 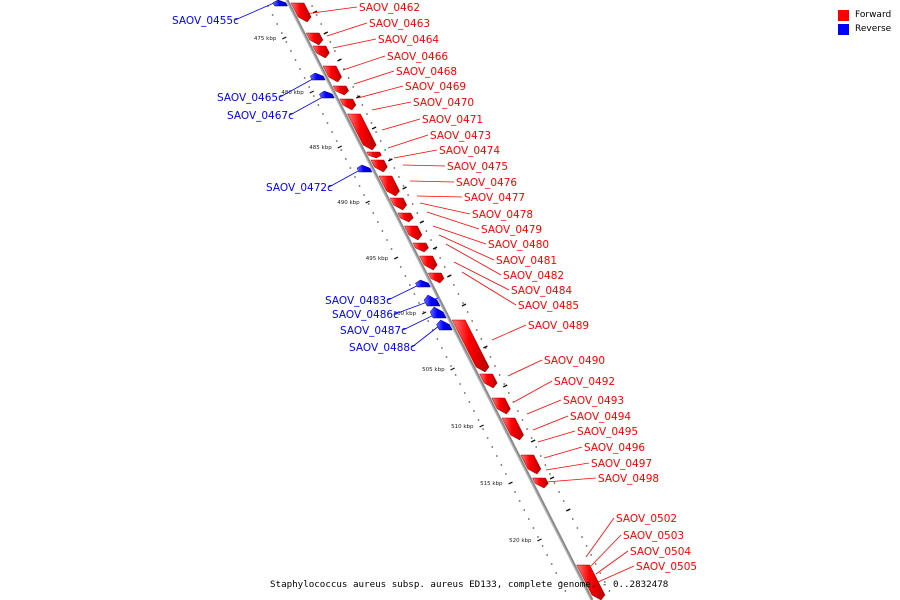 What do you see at coordinates (443, 103) in the screenshot?
I see `forward-gene-label: SAOV_0470` at bounding box center [443, 103].